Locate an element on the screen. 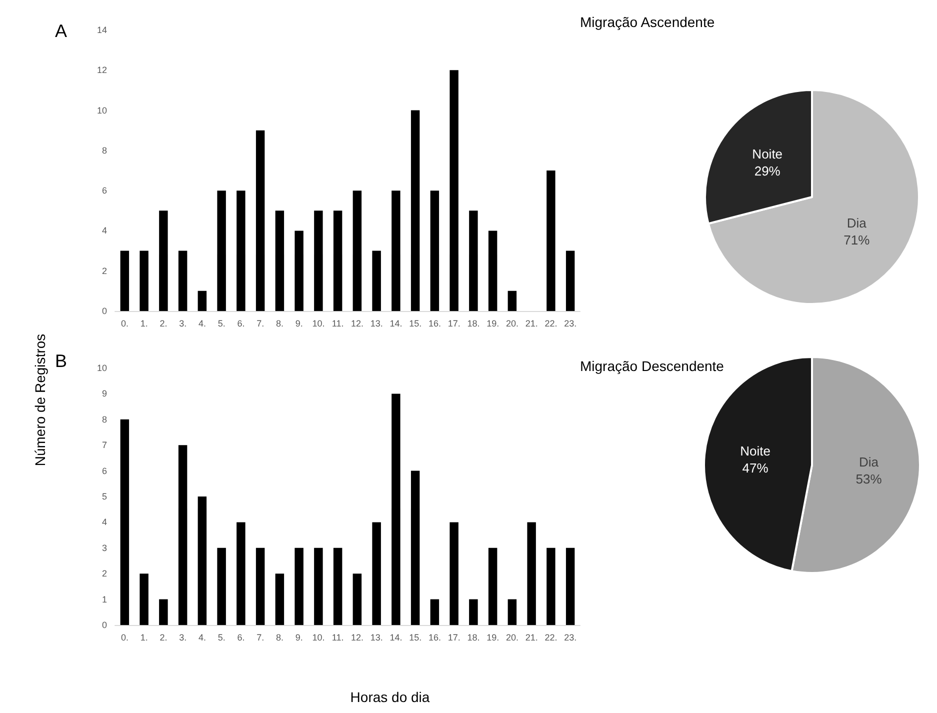 The image size is (937, 713). slice-label: Dia is located at coordinates (869, 462).